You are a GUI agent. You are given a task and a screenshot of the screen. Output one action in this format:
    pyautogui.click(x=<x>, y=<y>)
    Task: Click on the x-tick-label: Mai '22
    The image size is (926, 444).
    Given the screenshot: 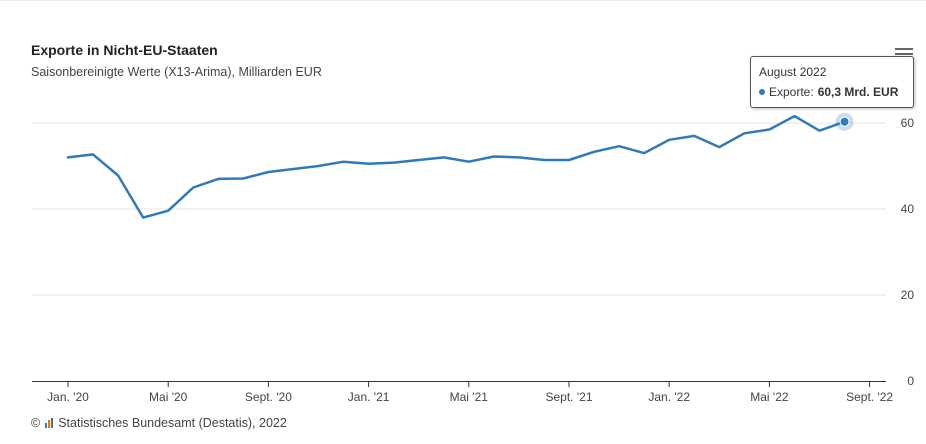 What is the action you would take?
    pyautogui.click(x=769, y=397)
    